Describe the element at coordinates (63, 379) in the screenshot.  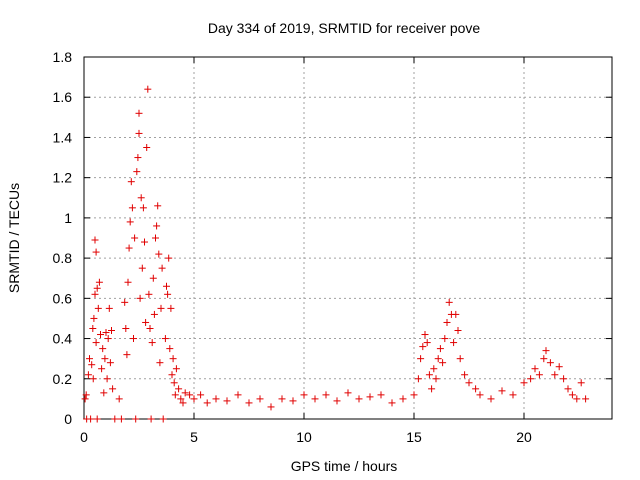
I see `y-tick-label: 0.2` at that location.